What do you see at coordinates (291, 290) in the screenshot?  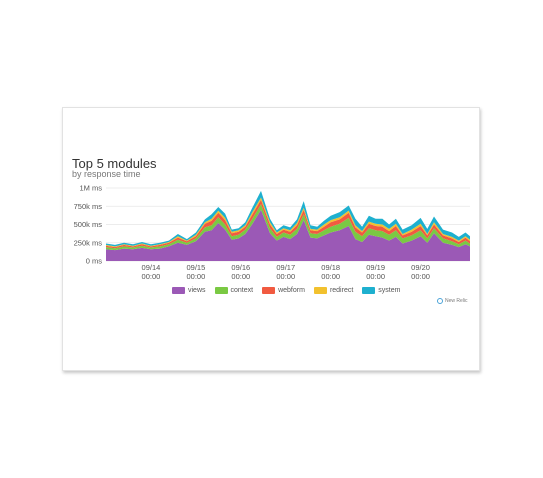 I see `legend-label: webform` at bounding box center [291, 290].